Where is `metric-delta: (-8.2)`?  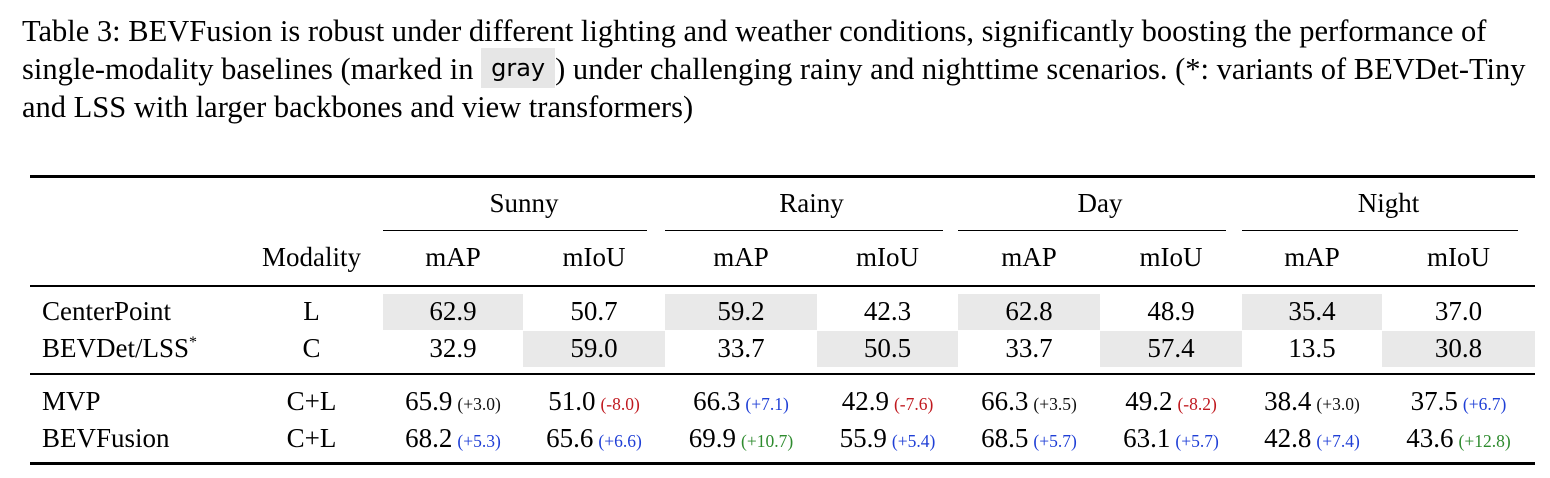 metric-delta: (-8.2) is located at coordinates (1197, 404).